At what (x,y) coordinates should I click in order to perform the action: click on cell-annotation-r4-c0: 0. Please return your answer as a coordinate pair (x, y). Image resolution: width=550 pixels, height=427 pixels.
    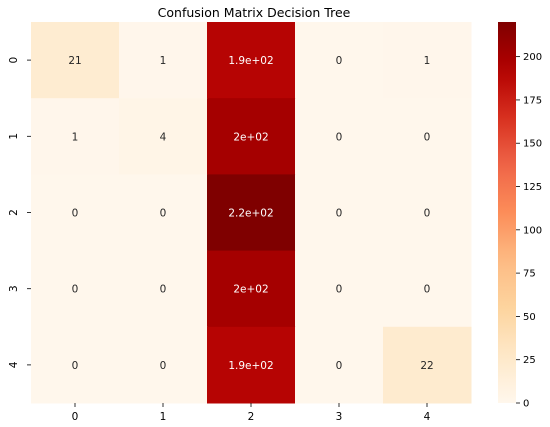
    Looking at the image, I should click on (75, 366).